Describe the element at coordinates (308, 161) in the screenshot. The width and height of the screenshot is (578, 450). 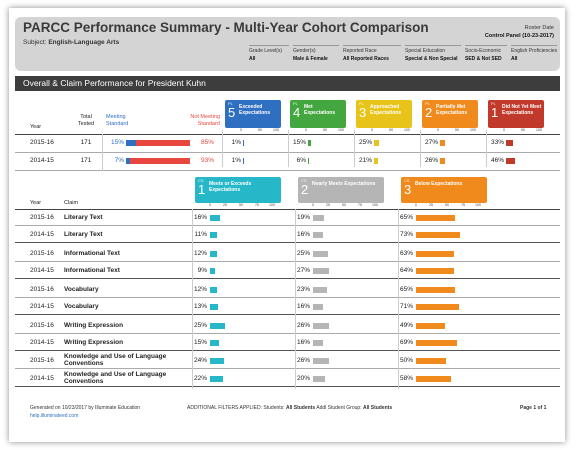
I see `pl4-bar` at that location.